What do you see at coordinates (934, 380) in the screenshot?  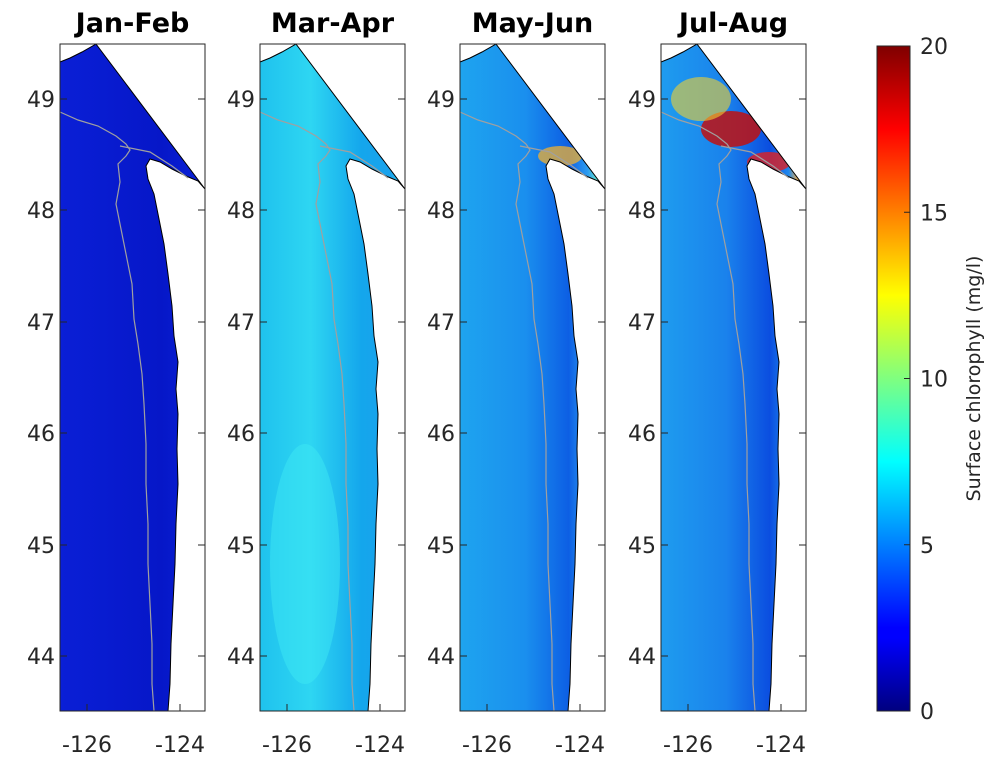 I see `colorbar-tick-label: 10` at bounding box center [934, 380].